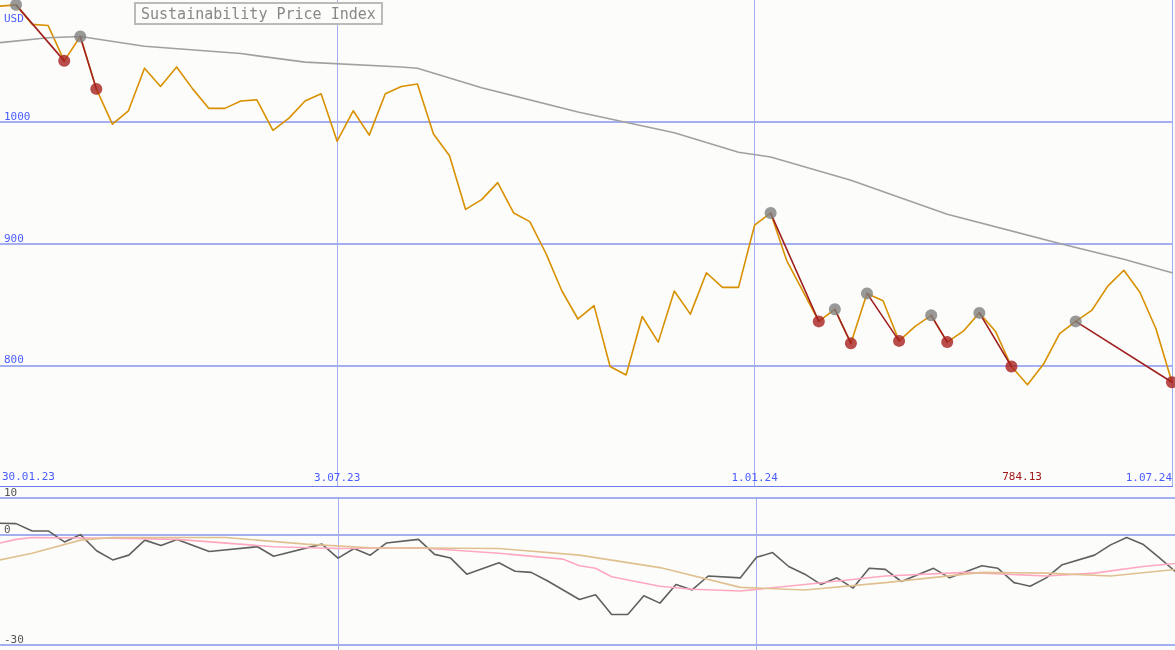  What do you see at coordinates (1149, 477) in the screenshot?
I see `x-tick-label: 1.07.24` at bounding box center [1149, 477].